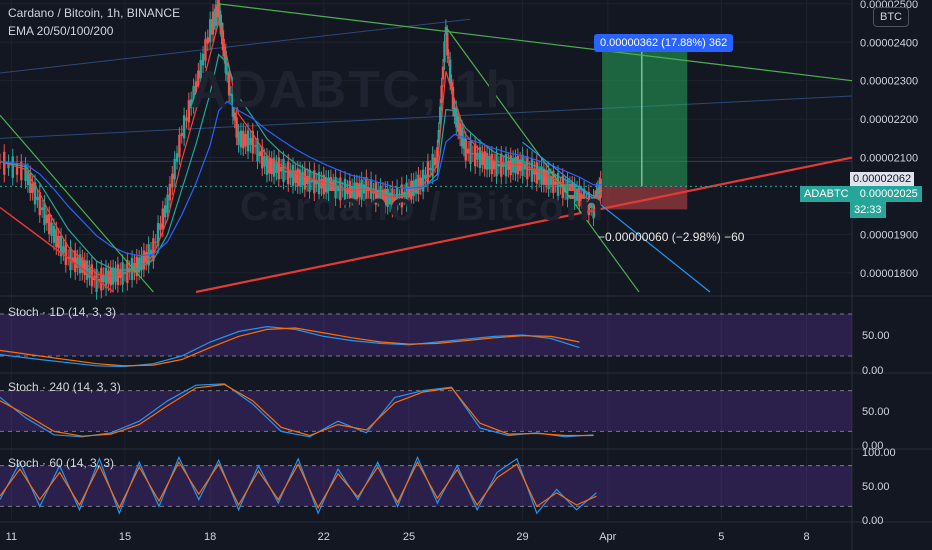 This screenshot has height=550, width=932. I want to click on countdown-tag: 32:33, so click(868, 210).